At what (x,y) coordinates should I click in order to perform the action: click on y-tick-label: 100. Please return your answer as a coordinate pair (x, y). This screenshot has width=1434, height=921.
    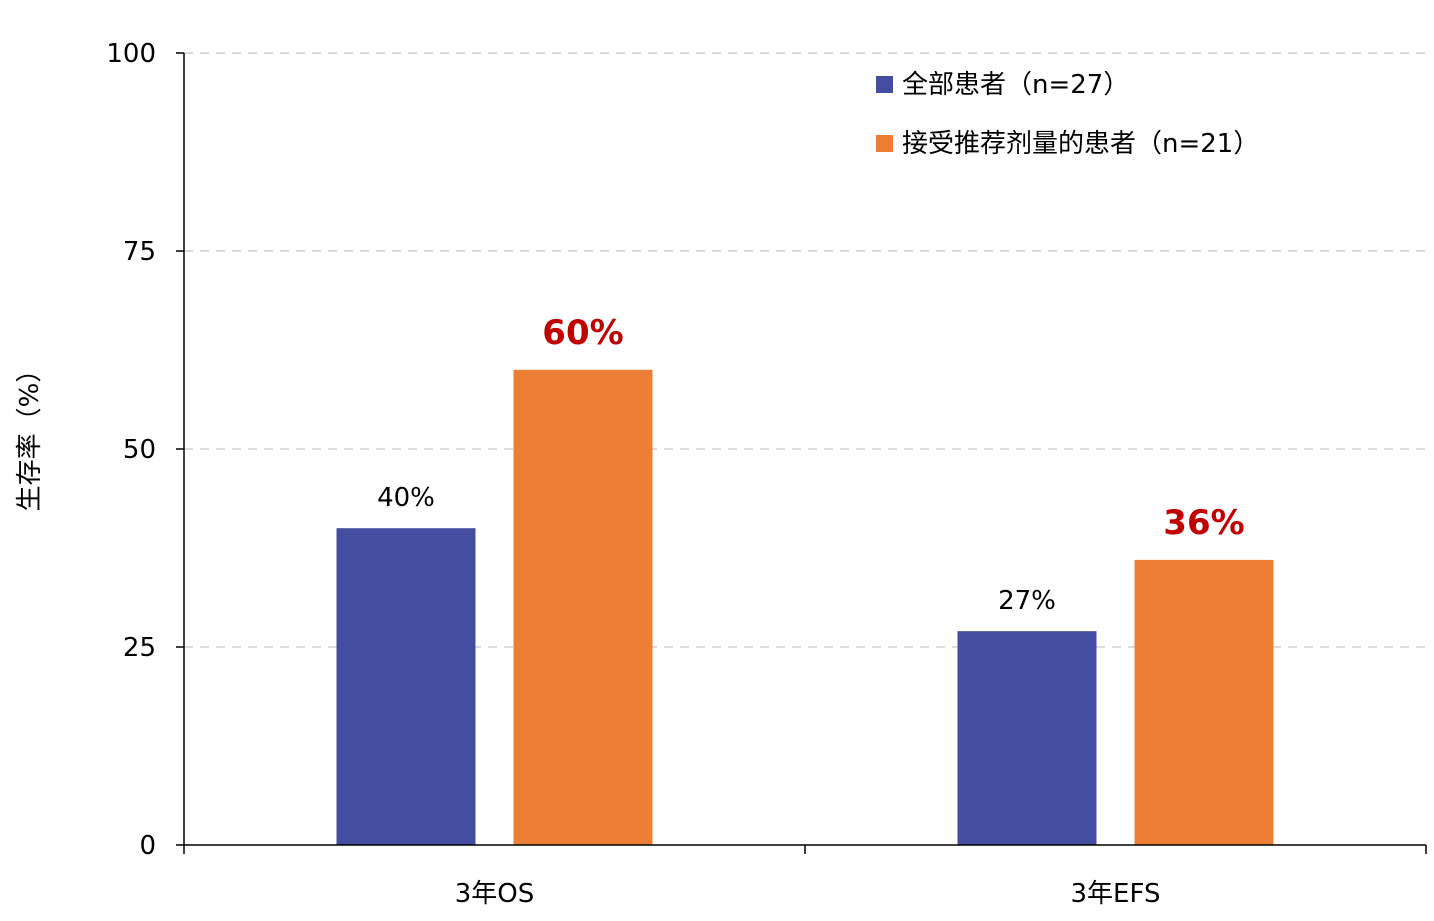
    Looking at the image, I should click on (131, 54).